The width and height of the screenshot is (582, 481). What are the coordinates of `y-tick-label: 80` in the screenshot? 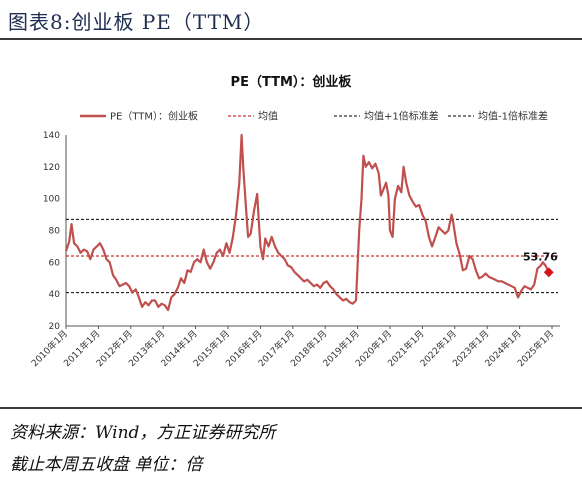 It's located at (55, 232).